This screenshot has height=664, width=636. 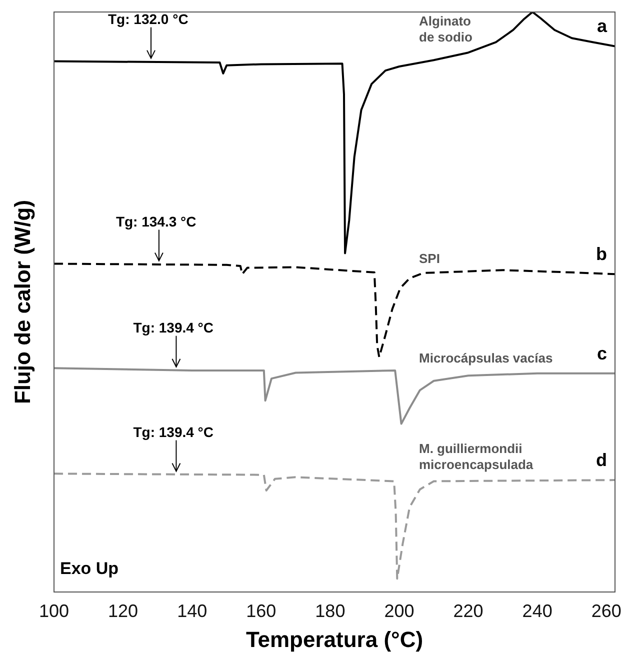 I want to click on x-tick-label: 220, so click(x=468, y=610).